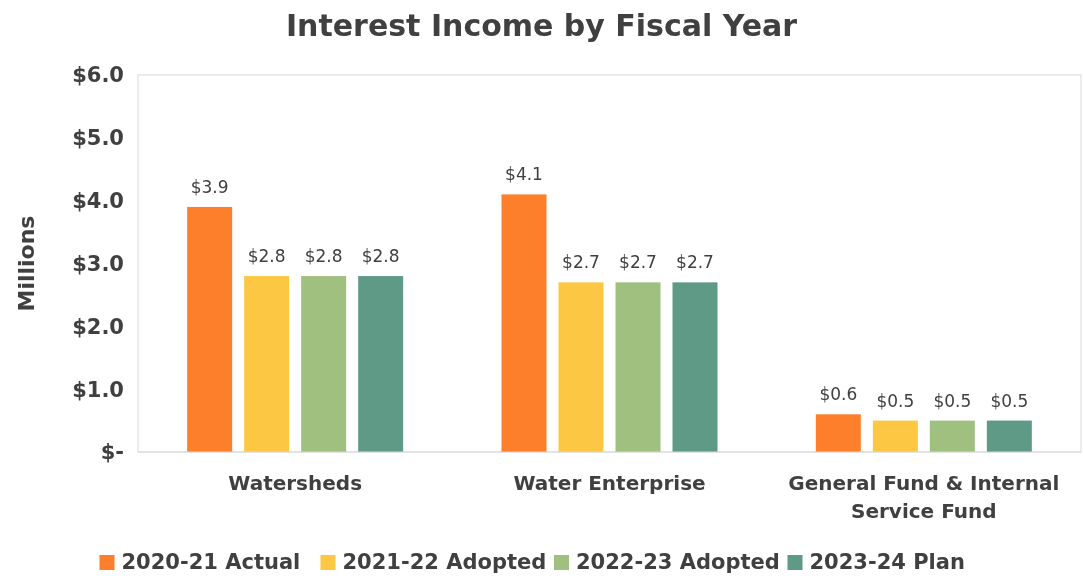 This screenshot has height=580, width=1083. Describe the element at coordinates (609, 483) in the screenshot. I see `x-tick-label: Water Enterprise` at that location.